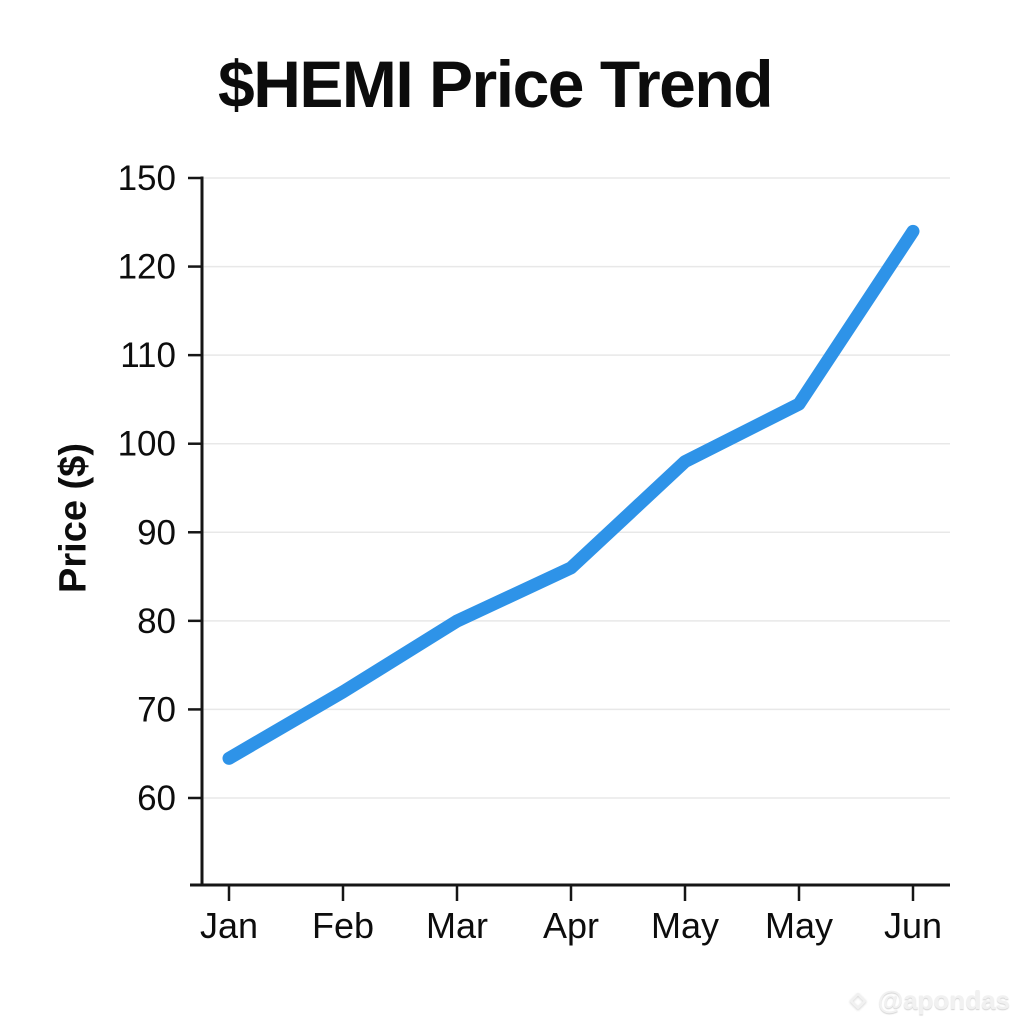 The image size is (1024, 1024). What do you see at coordinates (571, 925) in the screenshot?
I see `x-tick-label: Apr` at bounding box center [571, 925].